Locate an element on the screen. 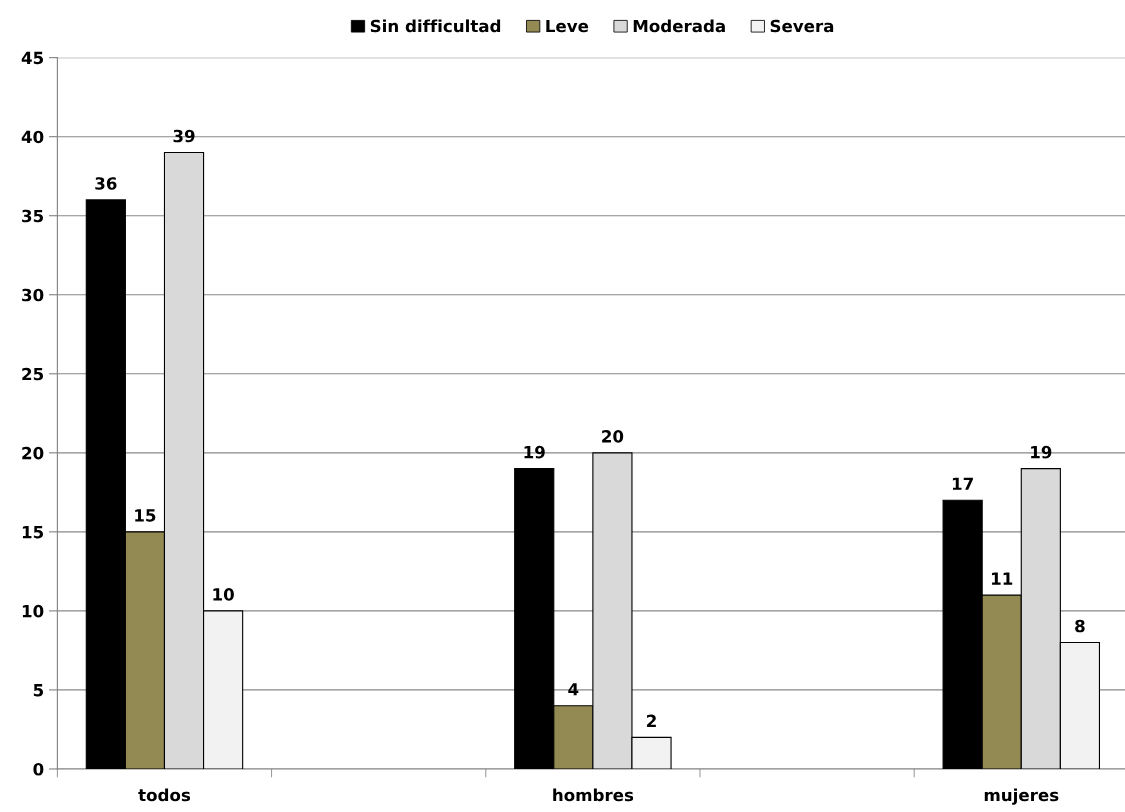 This screenshot has height=812, width=1125. y-tick-label: 10 is located at coordinates (33, 611).